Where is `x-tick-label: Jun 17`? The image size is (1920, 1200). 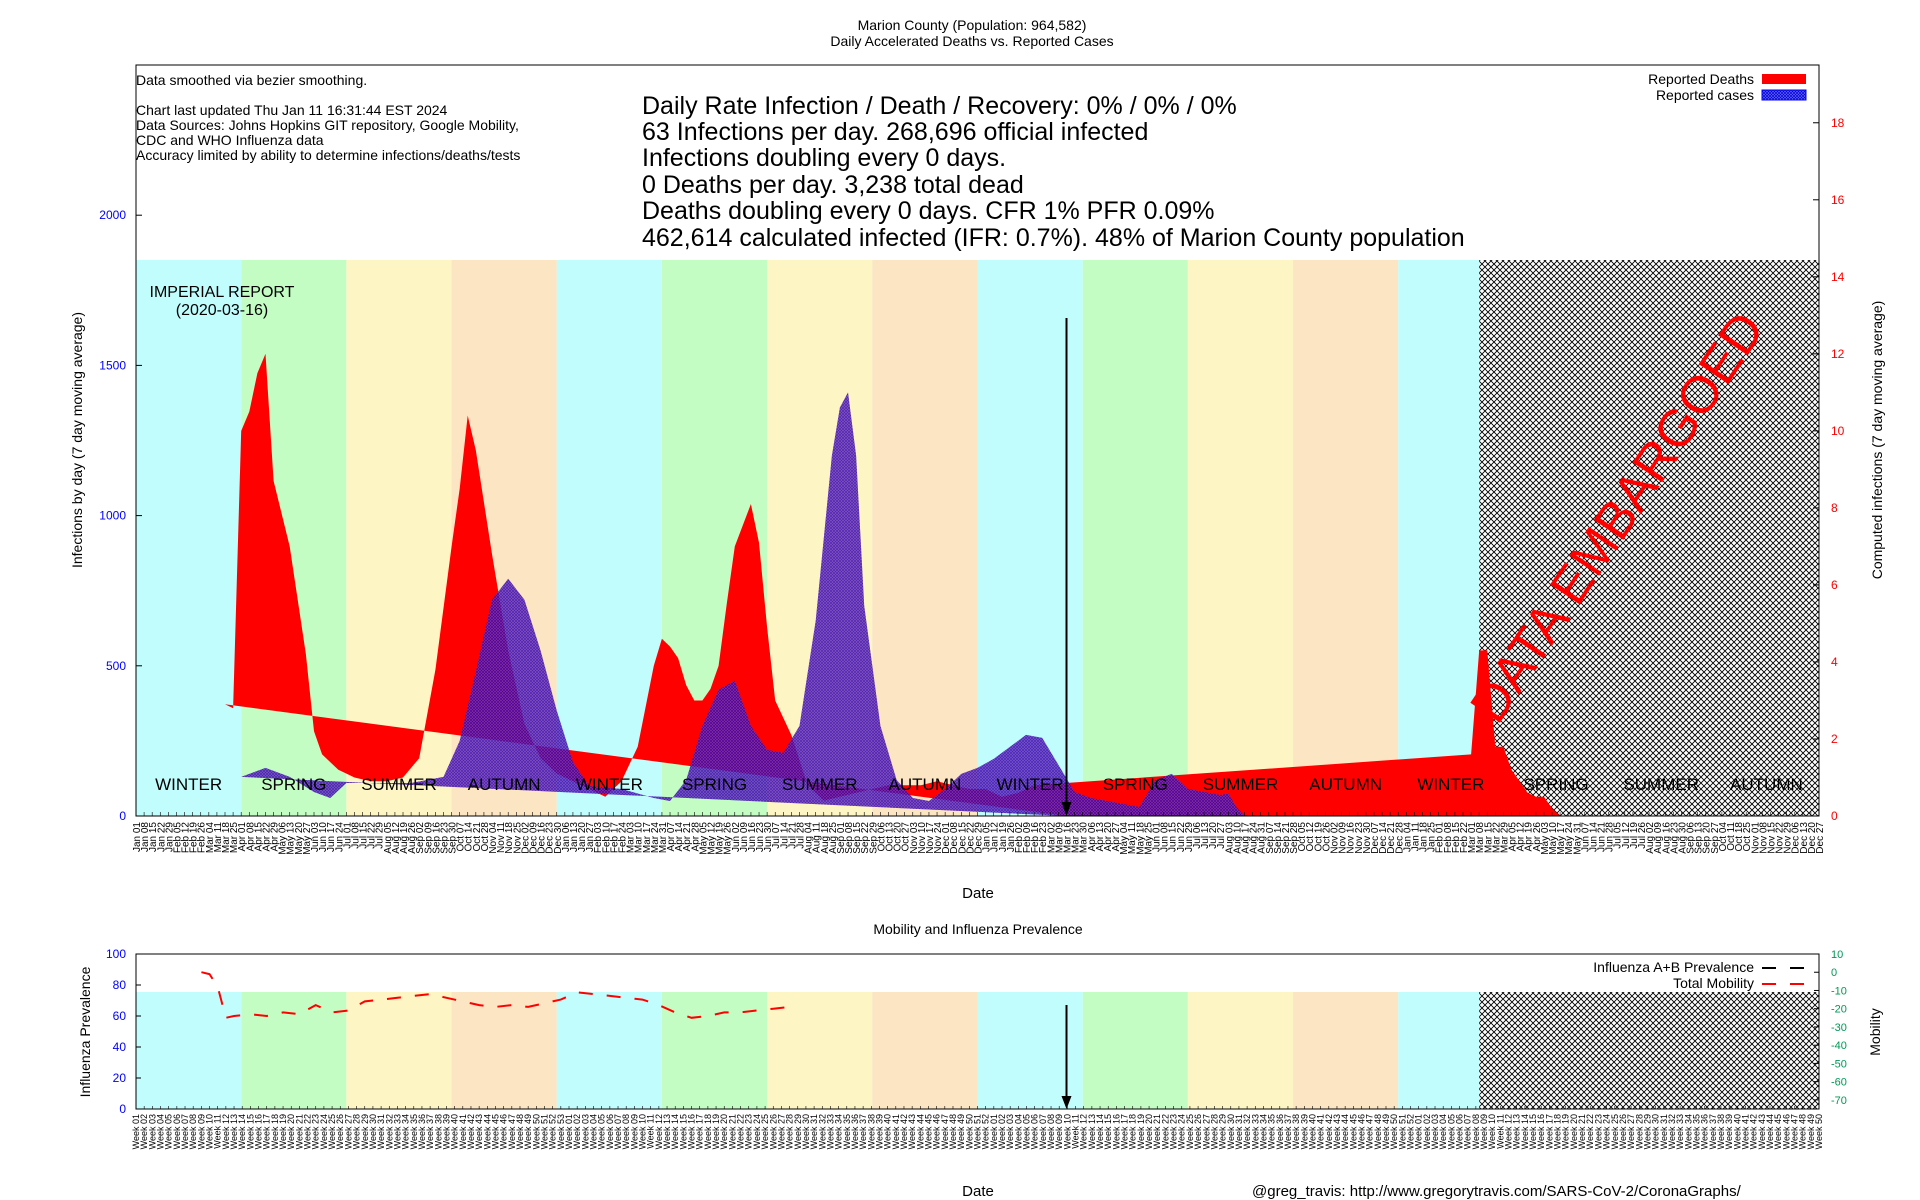
x-tick-label: Jun 17 is located at coordinates (331, 837).